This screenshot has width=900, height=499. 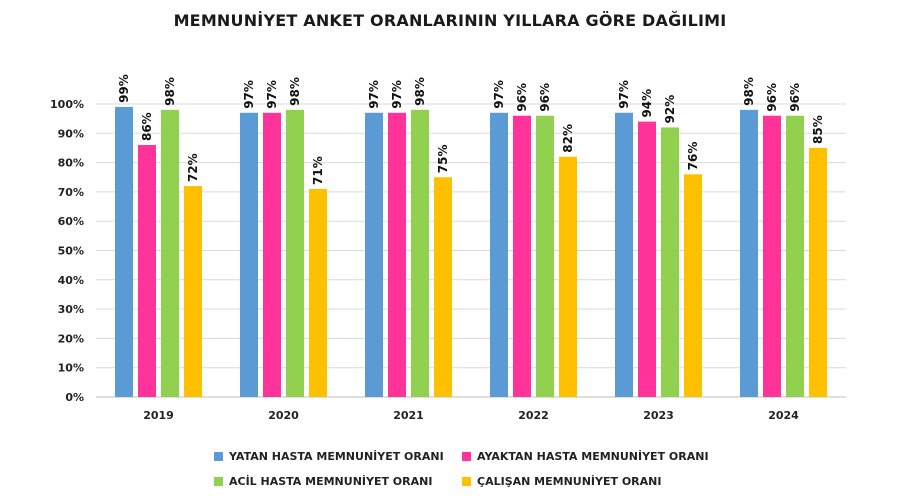 I want to click on y-tick-label: 70%, so click(x=71, y=192).